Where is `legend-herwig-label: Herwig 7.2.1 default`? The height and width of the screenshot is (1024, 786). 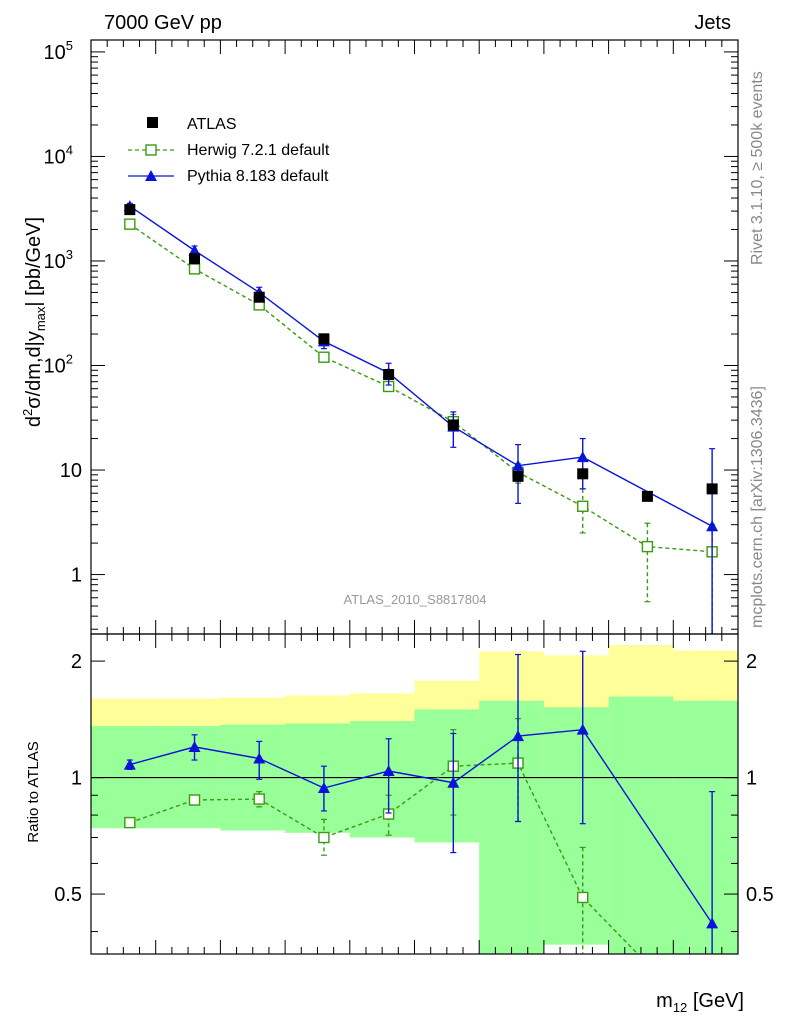
legend-herwig-label: Herwig 7.2.1 default is located at coordinates (258, 150).